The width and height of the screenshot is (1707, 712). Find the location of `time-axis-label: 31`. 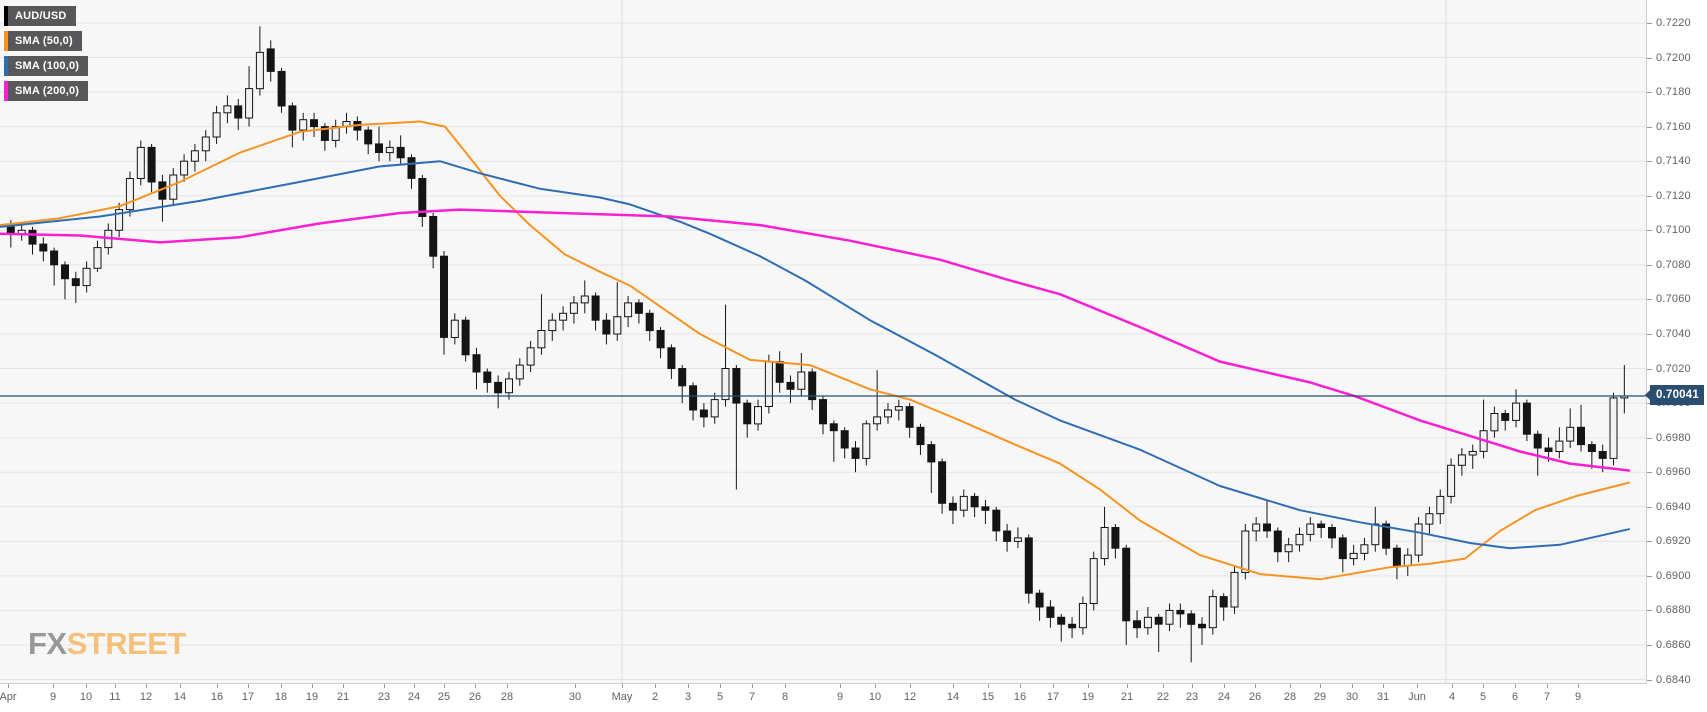

time-axis-label: 31 is located at coordinates (1383, 697).